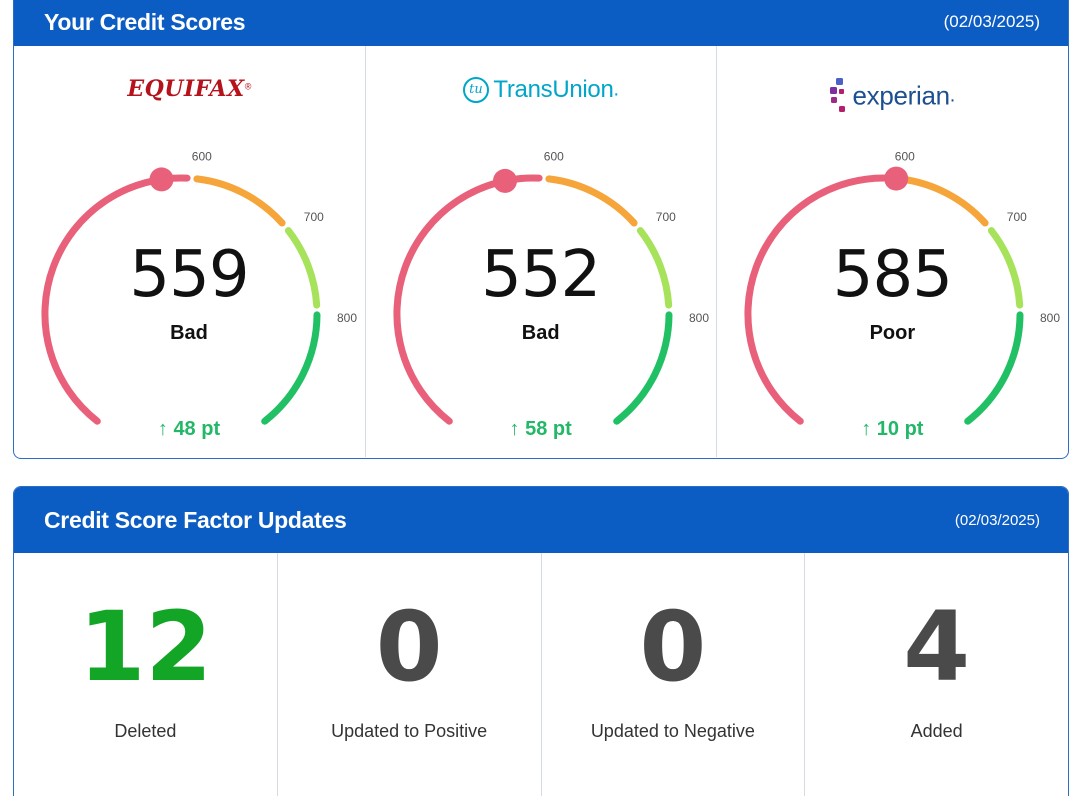 The height and width of the screenshot is (796, 1090). Describe the element at coordinates (936, 731) in the screenshot. I see `factor-added-label: Added` at that location.